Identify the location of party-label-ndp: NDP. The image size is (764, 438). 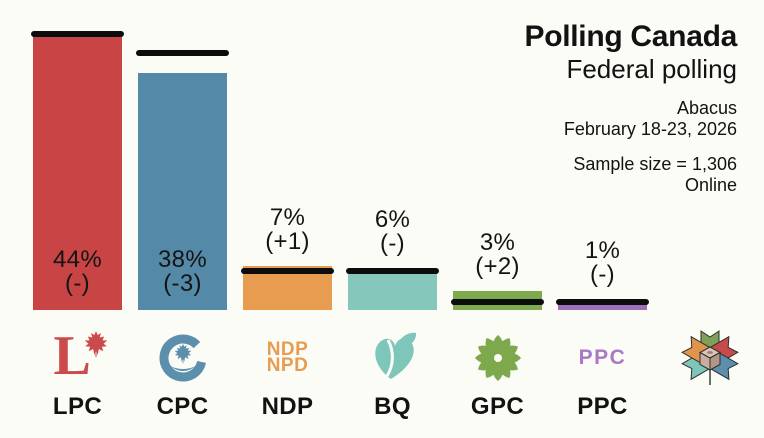
(287, 406).